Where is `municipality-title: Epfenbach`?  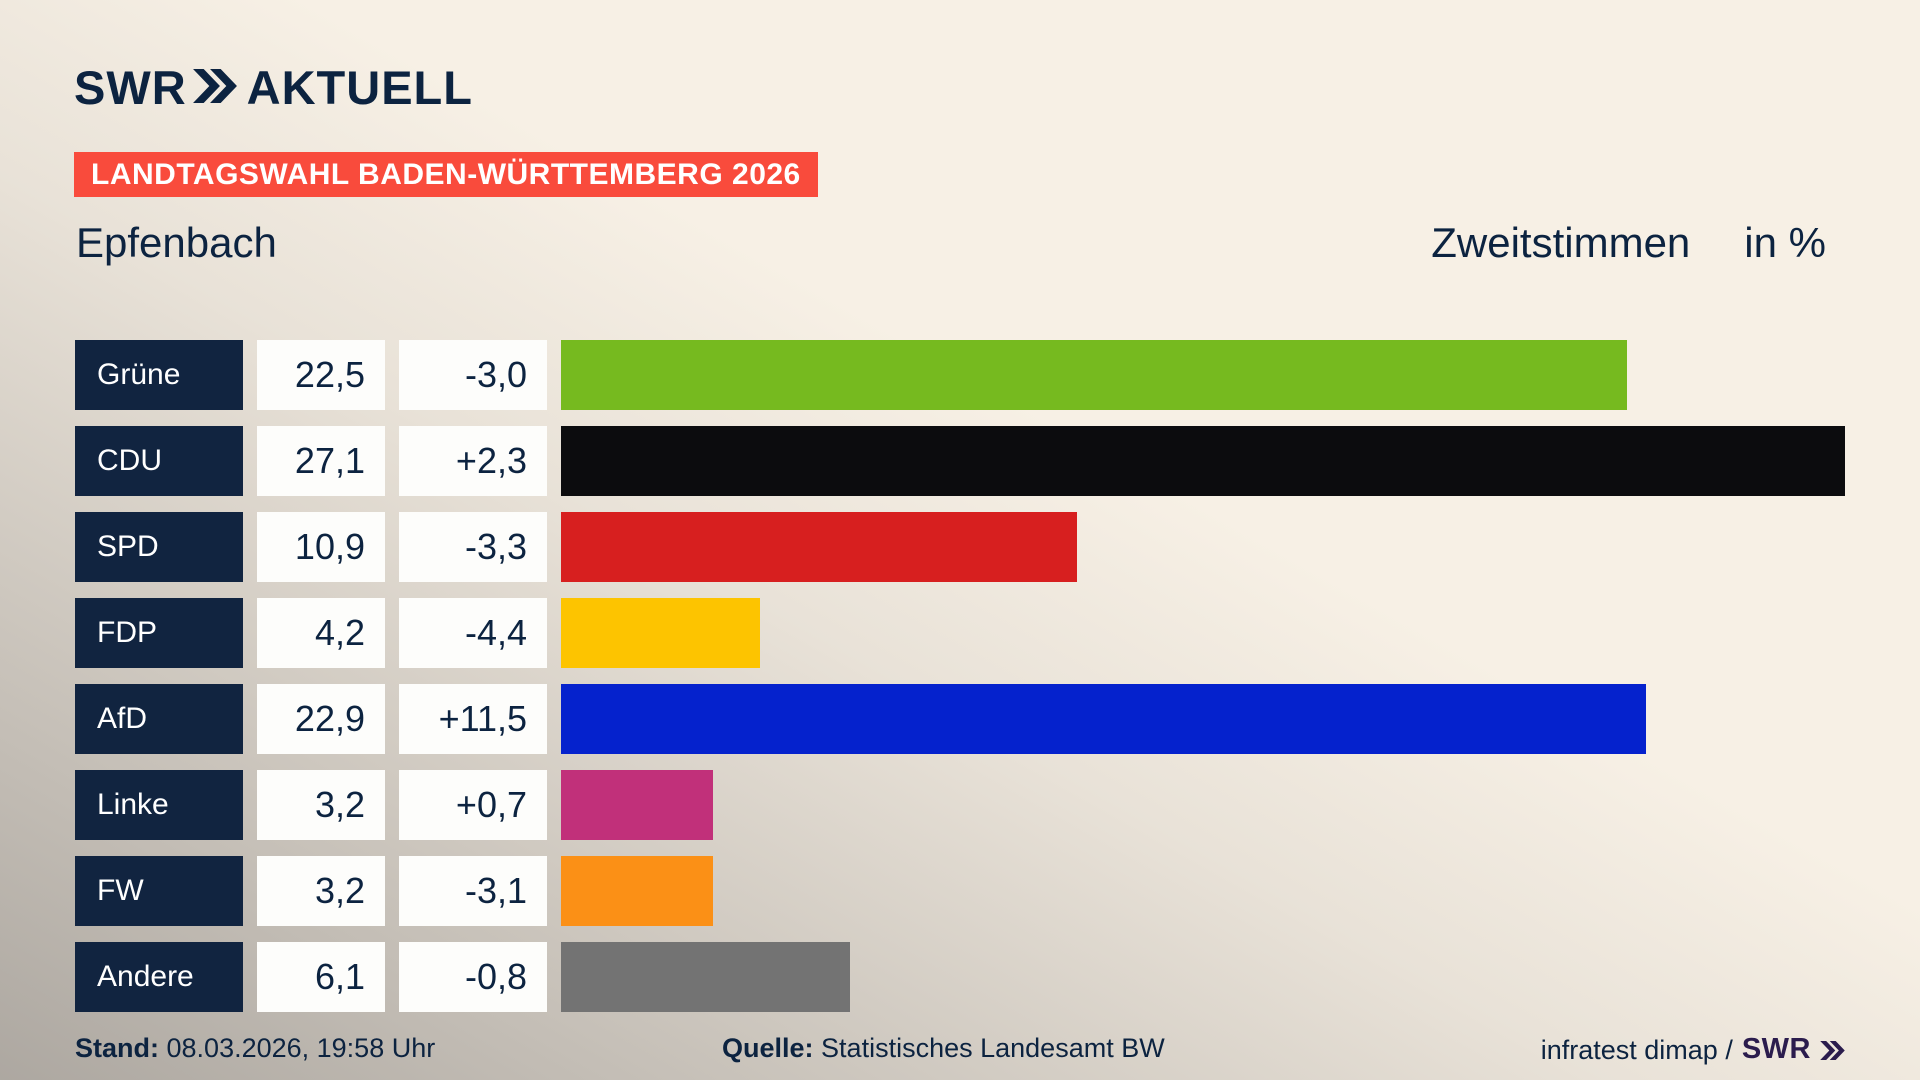
municipality-title: Epfenbach is located at coordinates (176, 242).